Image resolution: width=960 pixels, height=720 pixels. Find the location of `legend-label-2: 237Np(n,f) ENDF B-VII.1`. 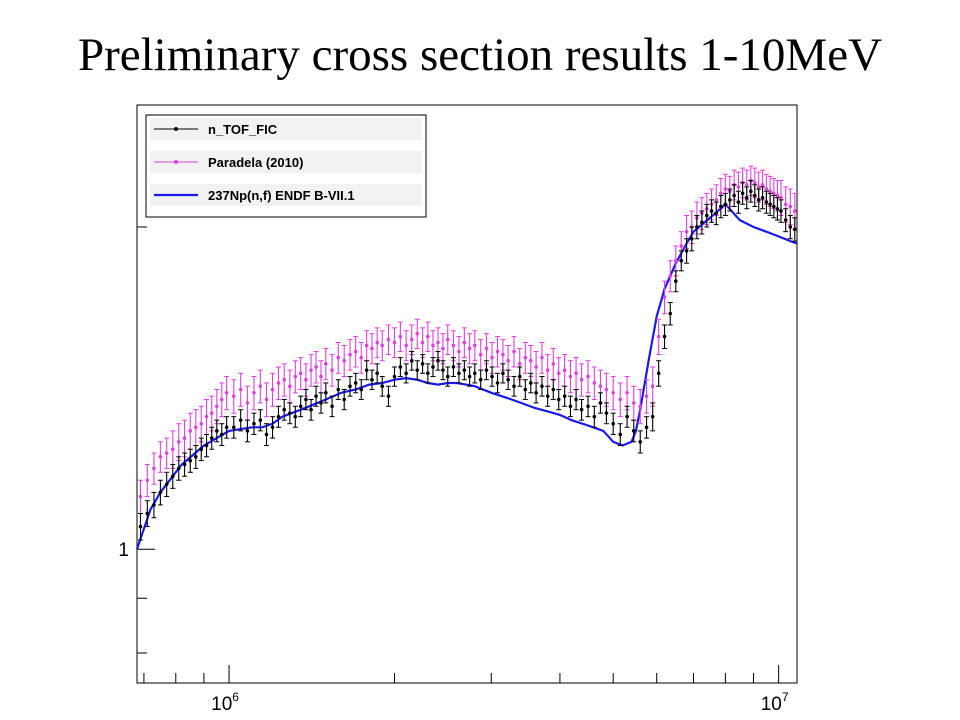

legend-label-2: 237Np(n,f) ENDF B-VII.1 is located at coordinates (281, 195).